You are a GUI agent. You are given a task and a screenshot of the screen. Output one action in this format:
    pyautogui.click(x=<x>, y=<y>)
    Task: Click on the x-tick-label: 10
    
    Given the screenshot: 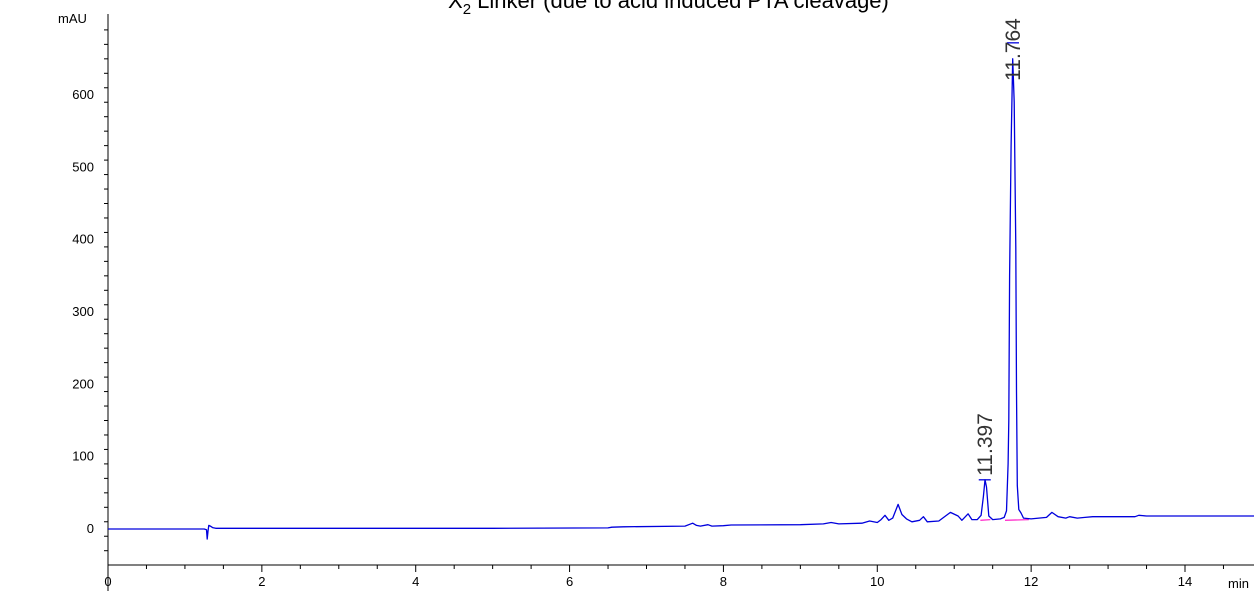 What is the action you would take?
    pyautogui.click(x=877, y=581)
    